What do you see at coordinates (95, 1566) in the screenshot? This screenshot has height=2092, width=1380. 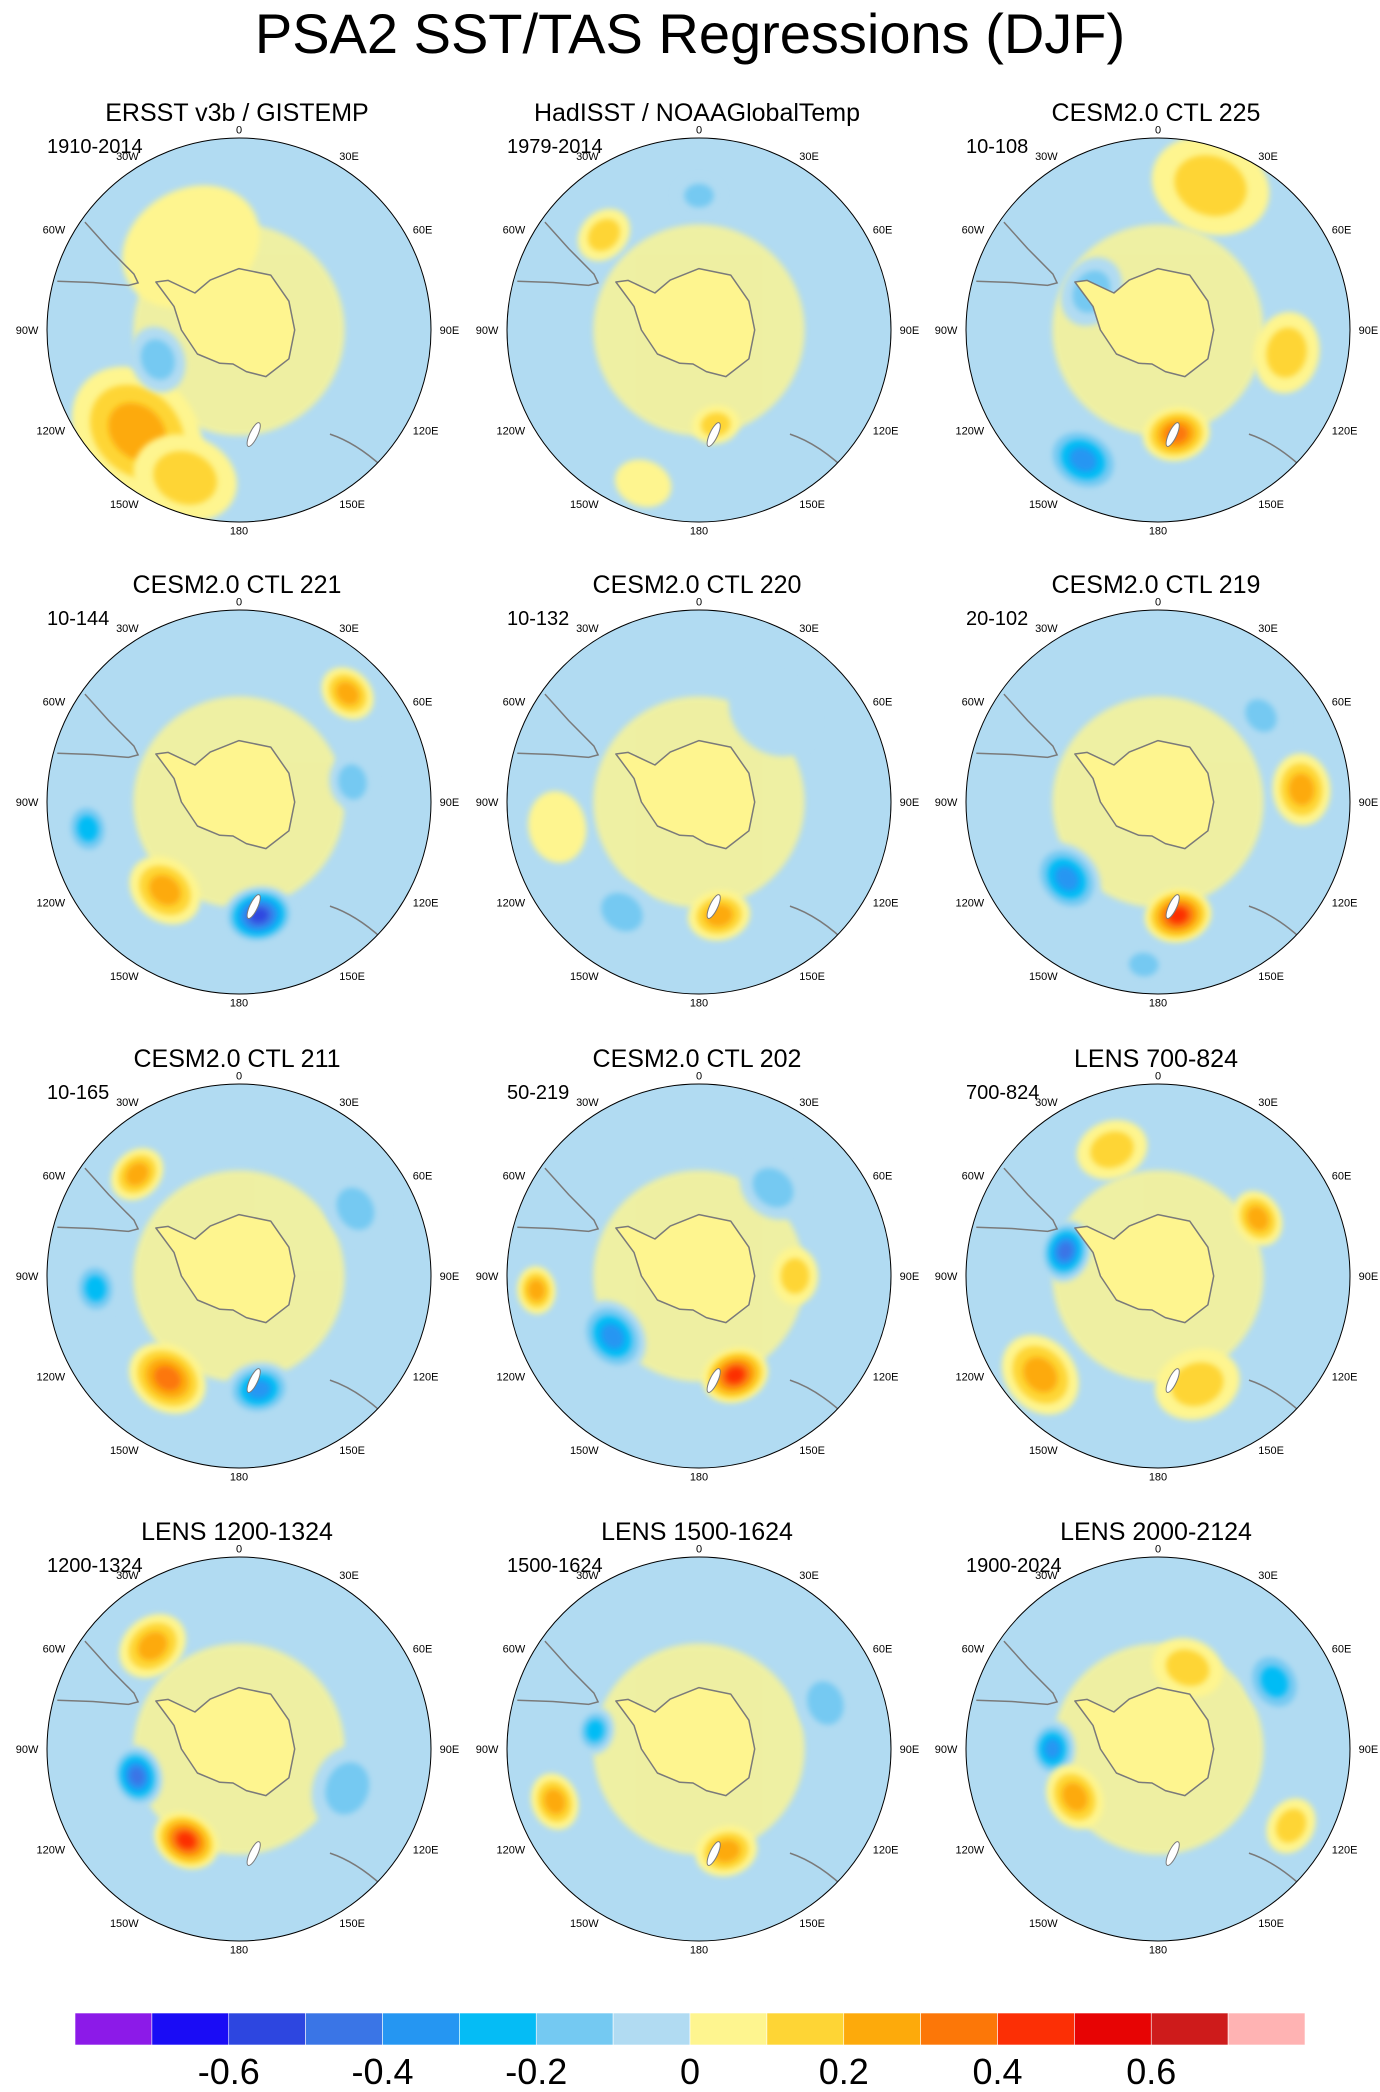 I see `panel-period: 1200-1324` at bounding box center [95, 1566].